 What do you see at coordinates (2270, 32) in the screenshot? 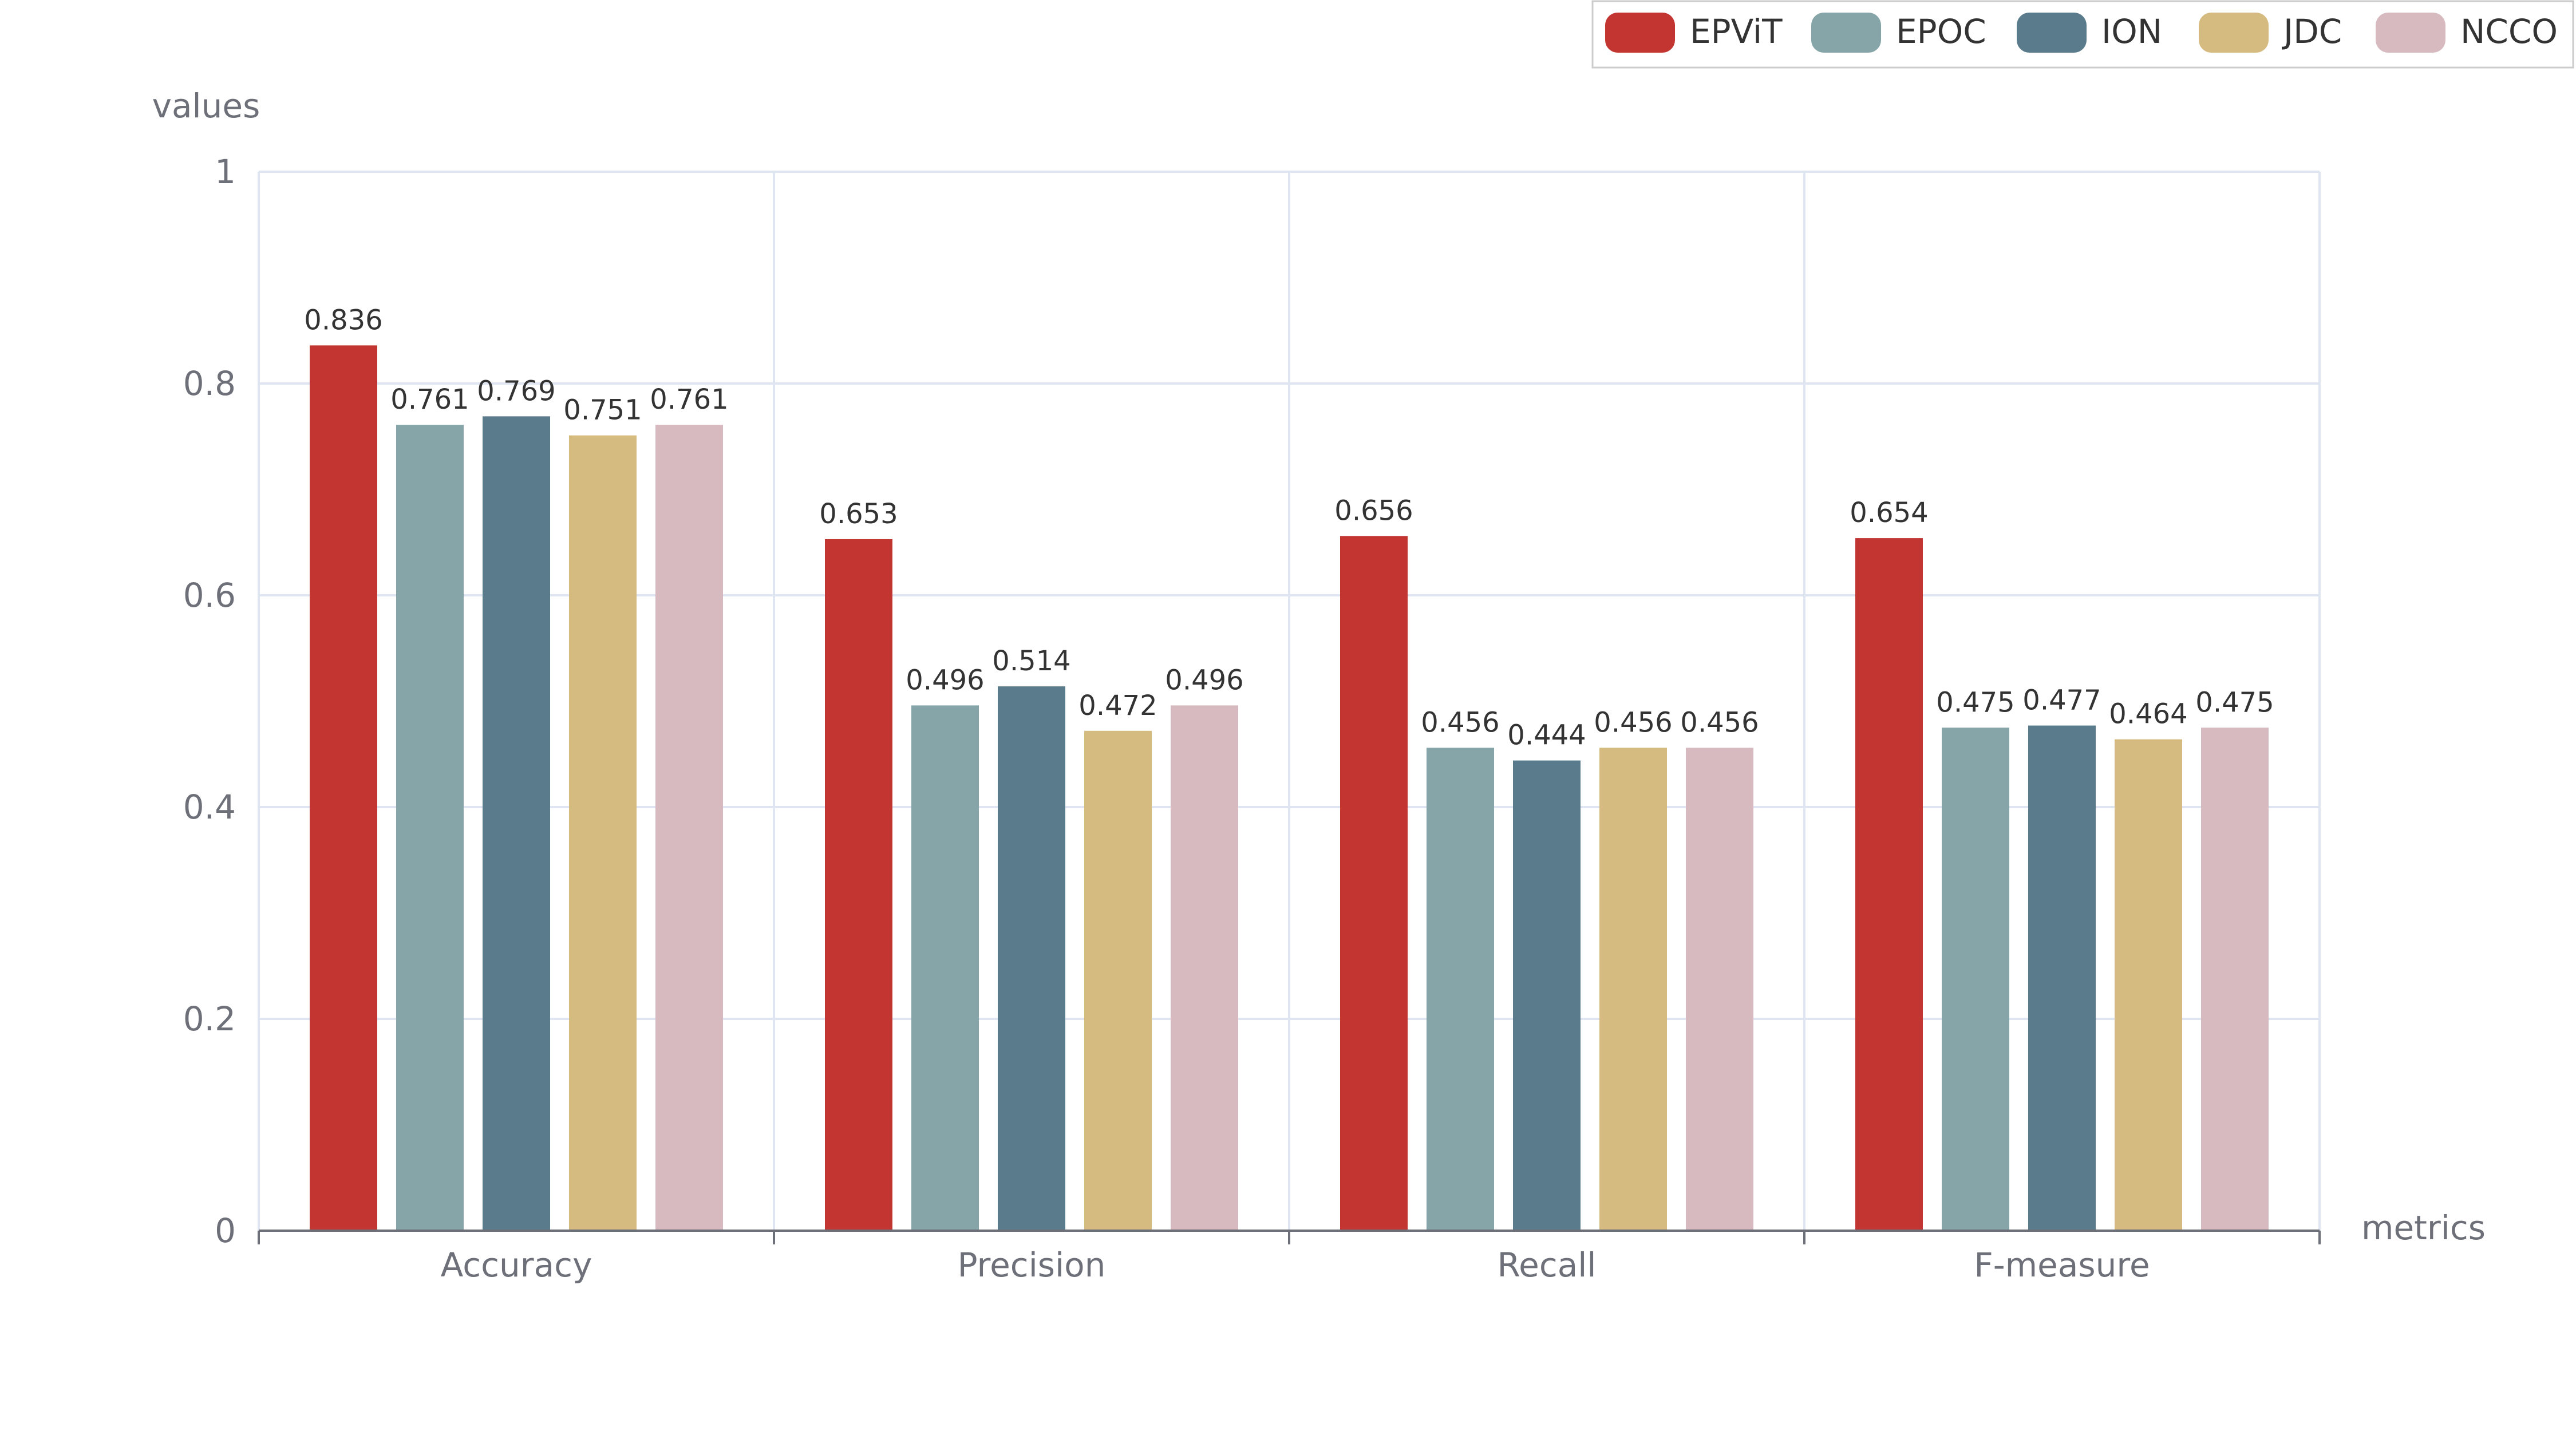
I see `legend-item-jdc: JDC` at bounding box center [2270, 32].